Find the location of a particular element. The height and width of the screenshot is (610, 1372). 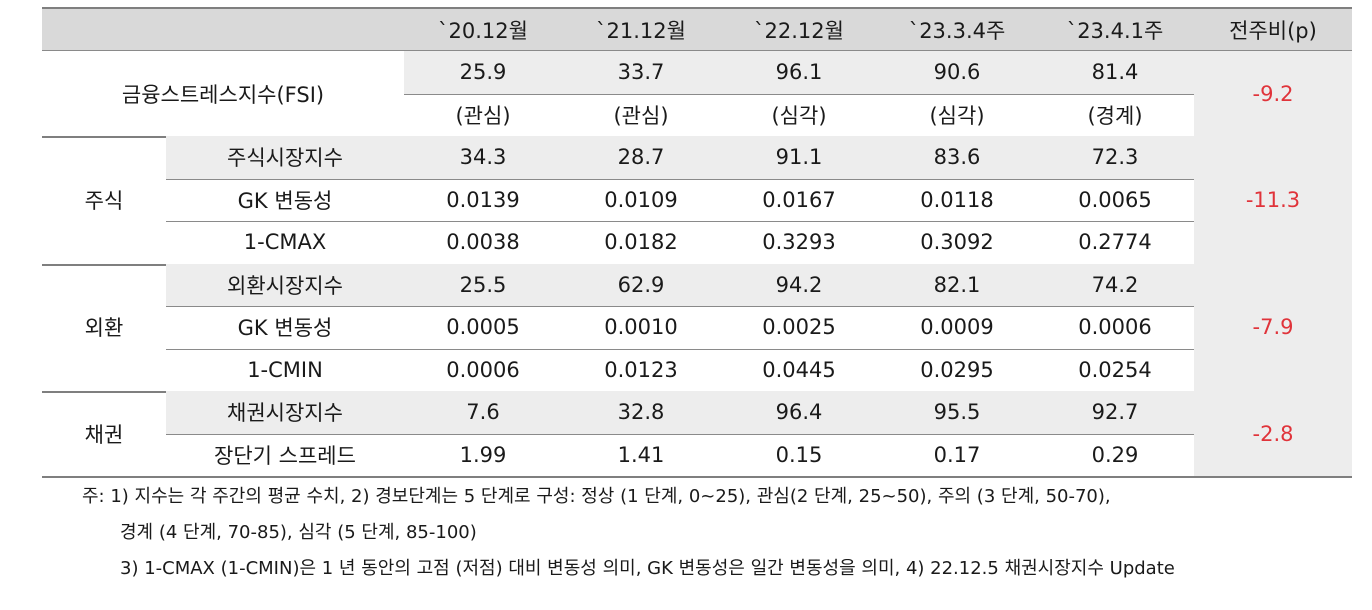

row-value: 96.4 is located at coordinates (799, 412).